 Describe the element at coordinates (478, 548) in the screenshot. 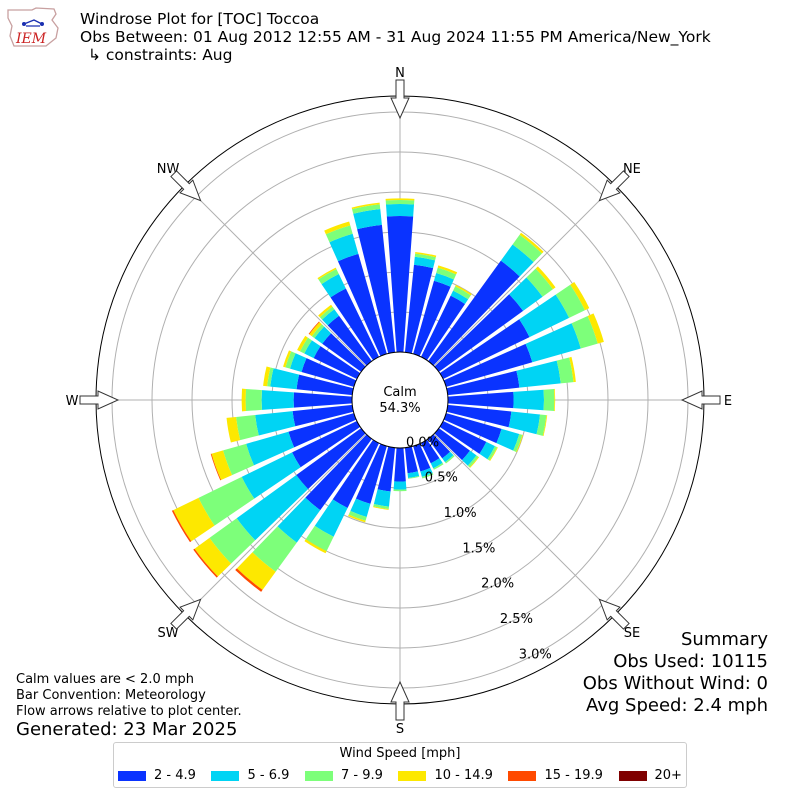

I see `radial-tick-label: 1.5%` at that location.